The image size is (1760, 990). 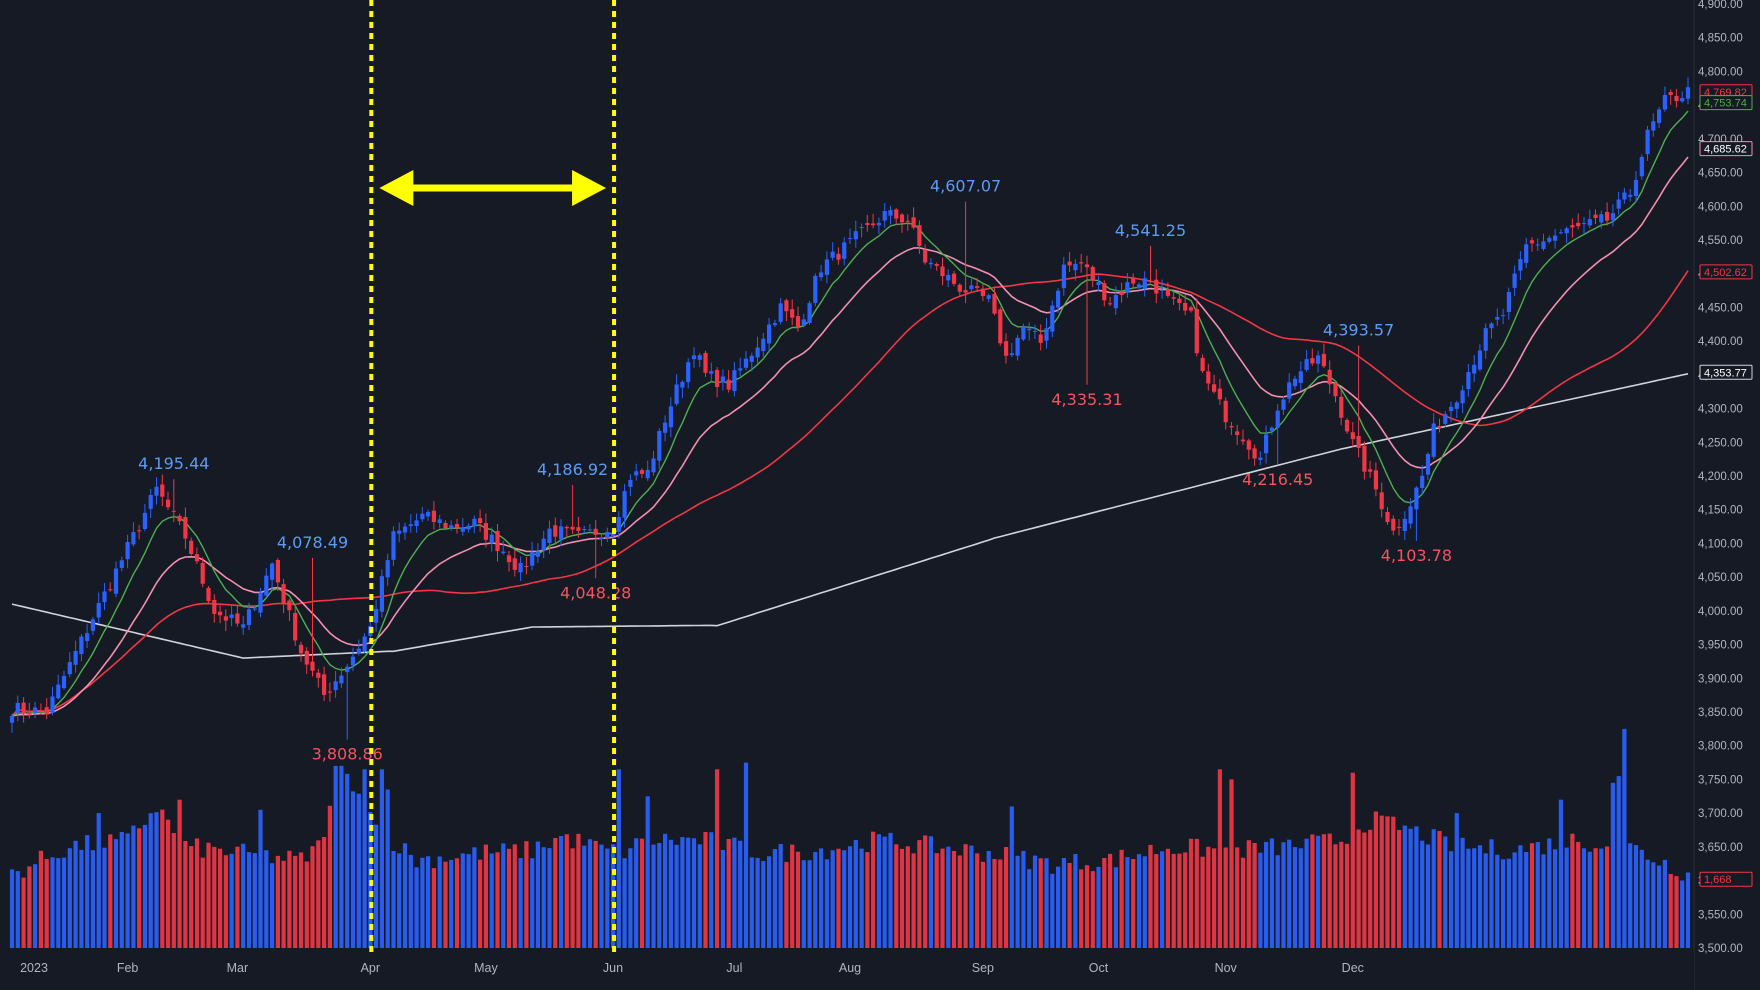 What do you see at coordinates (1720, 814) in the screenshot?
I see `price-tick-label: 3,700.00` at bounding box center [1720, 814].